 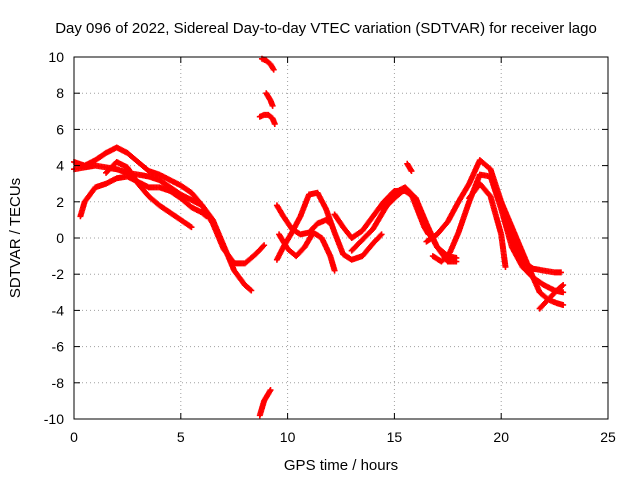 What do you see at coordinates (608, 437) in the screenshot?
I see `x-tick-label: 25` at bounding box center [608, 437].